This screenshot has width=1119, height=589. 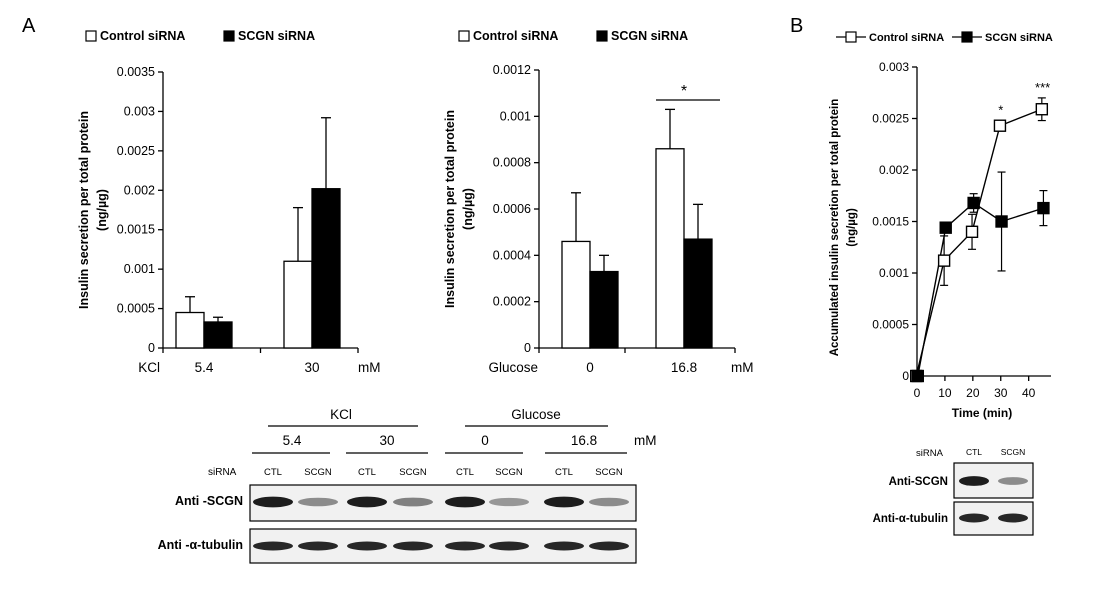 I want to click on blot-concentration-label: 5.4, so click(x=292, y=440).